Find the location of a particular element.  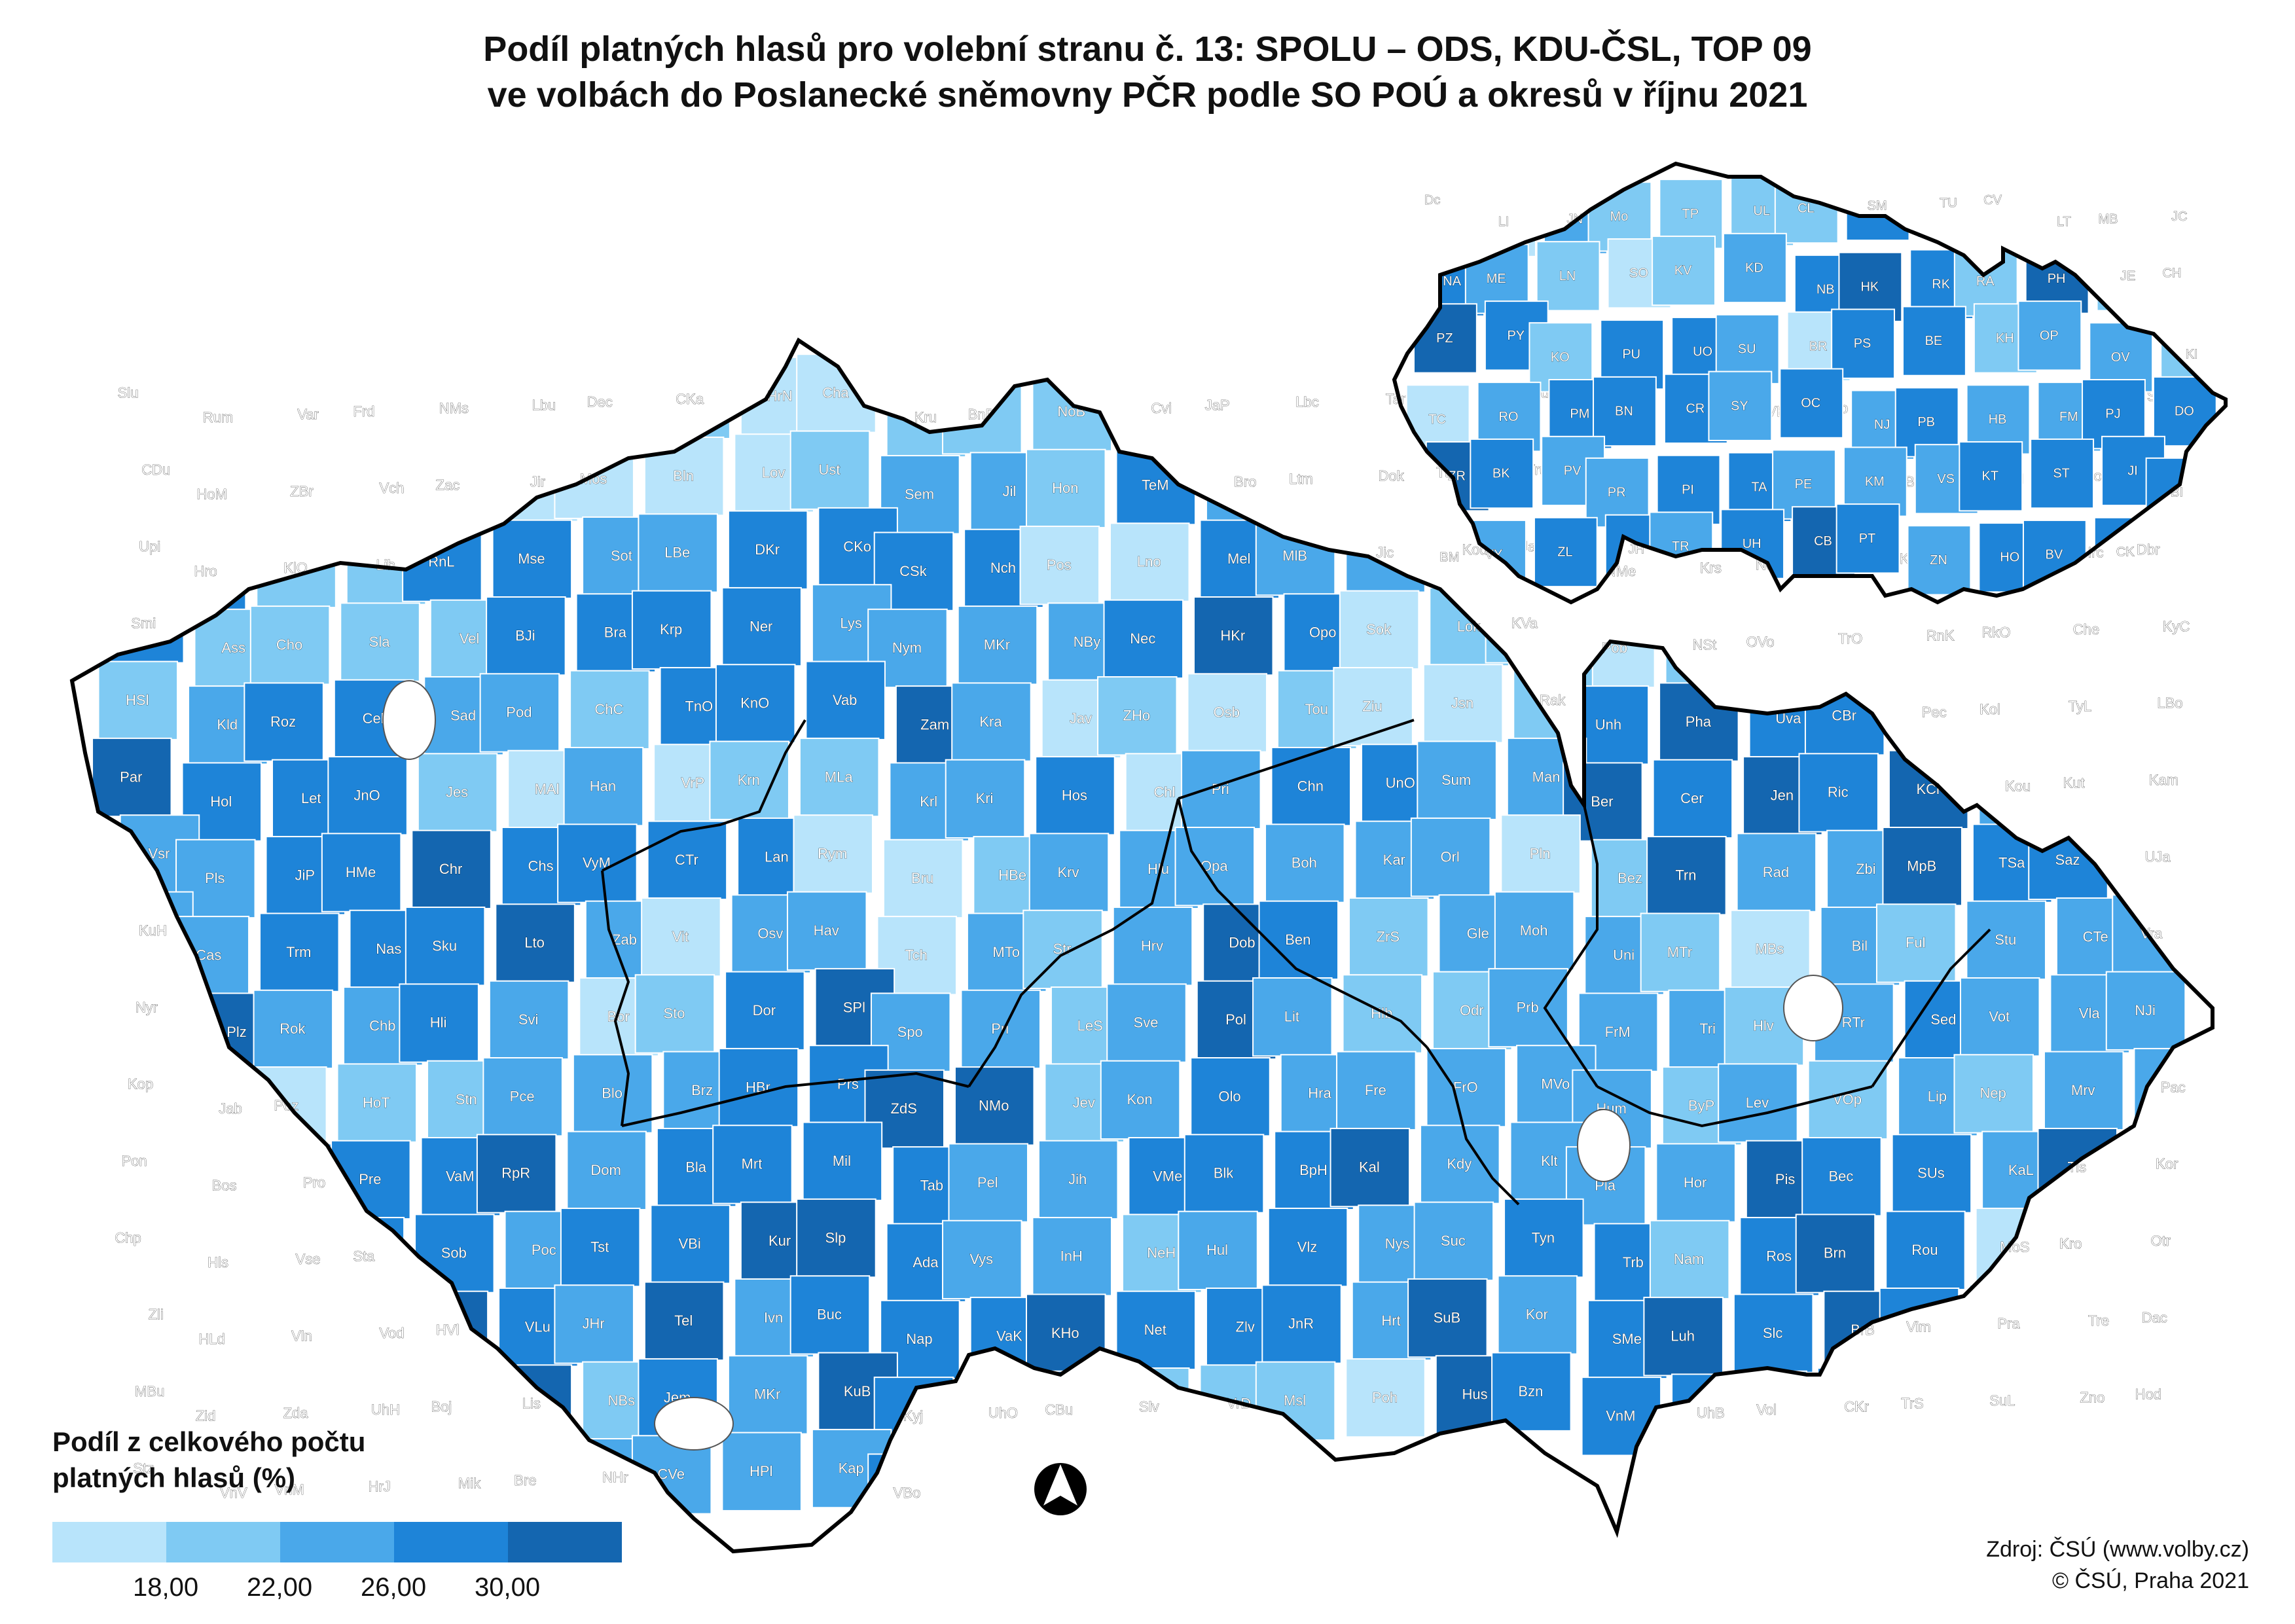

main-label-olo: Olo is located at coordinates (1229, 1096).